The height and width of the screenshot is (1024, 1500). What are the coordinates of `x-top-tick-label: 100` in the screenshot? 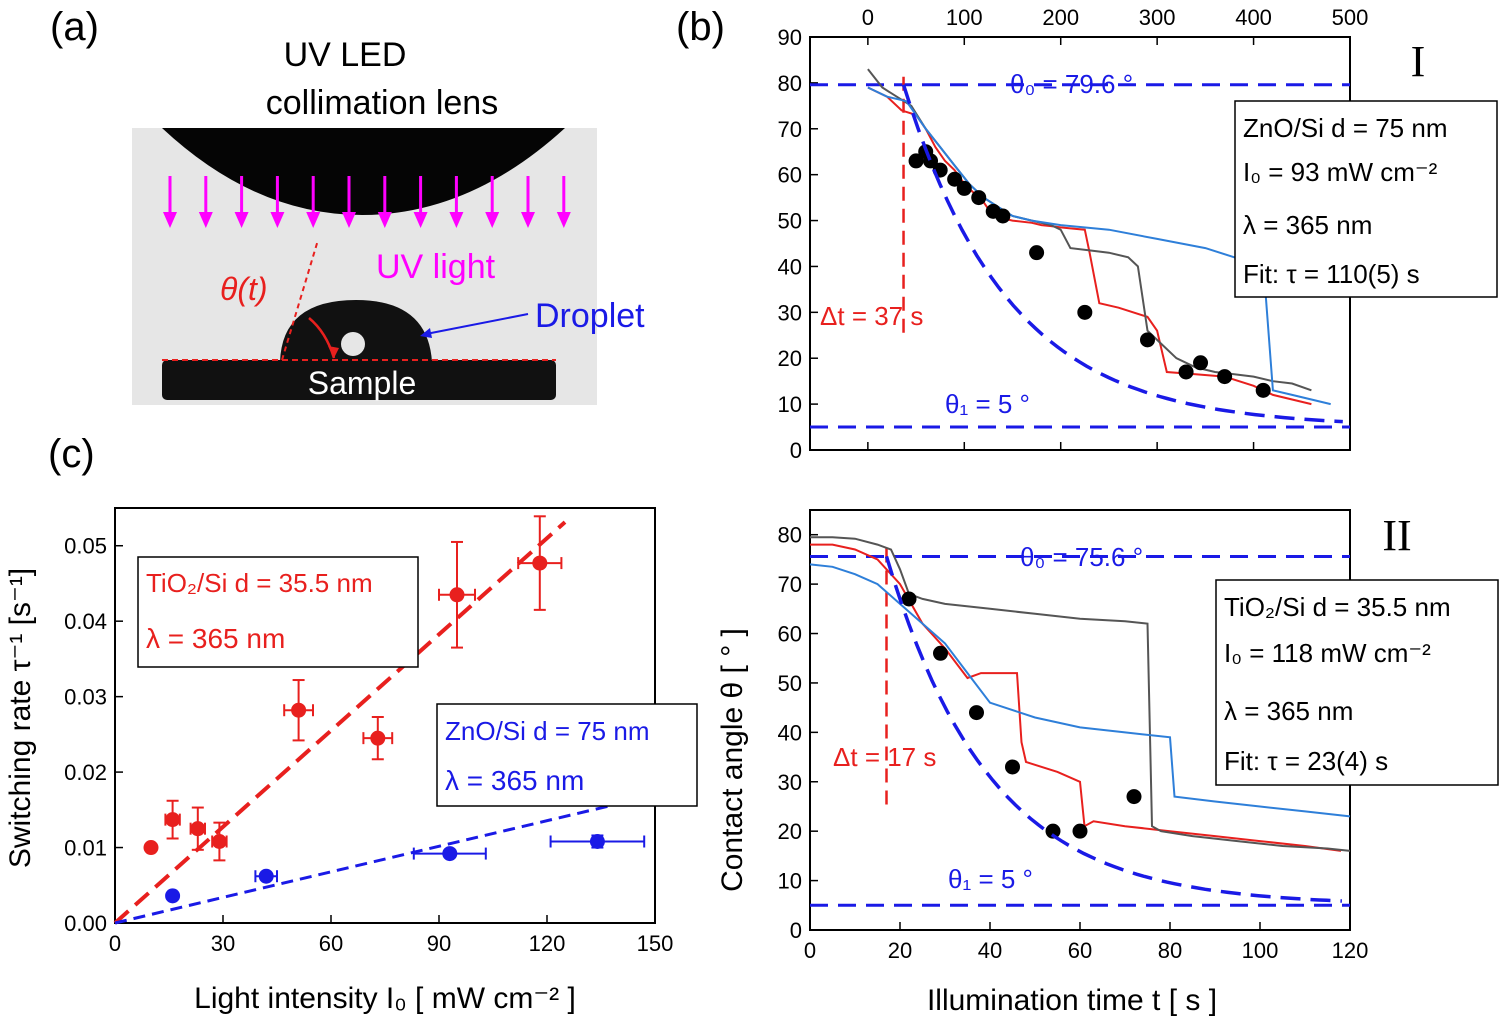 It's located at (964, 17).